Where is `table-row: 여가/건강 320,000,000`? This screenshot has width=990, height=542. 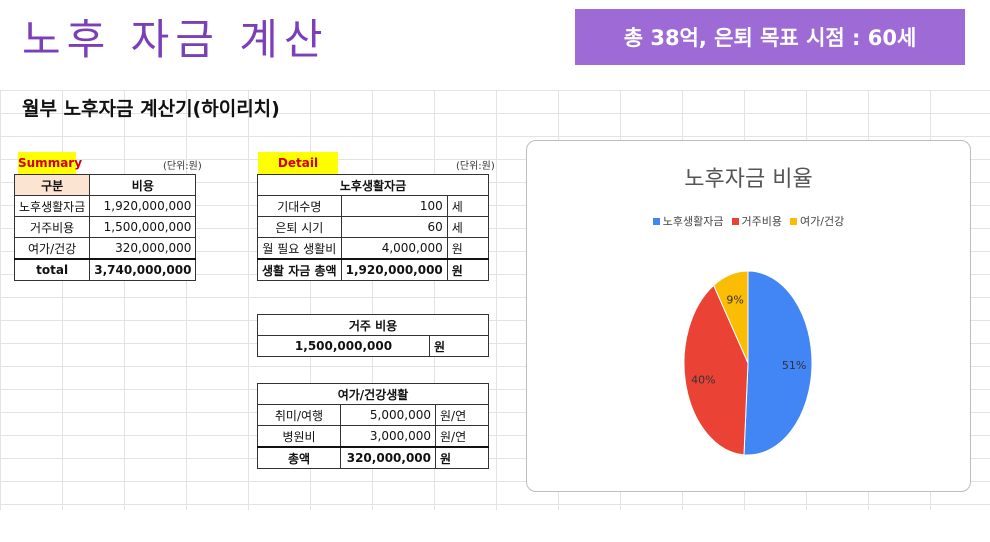
table-row: 여가/건강 320,000,000 is located at coordinates (105, 248).